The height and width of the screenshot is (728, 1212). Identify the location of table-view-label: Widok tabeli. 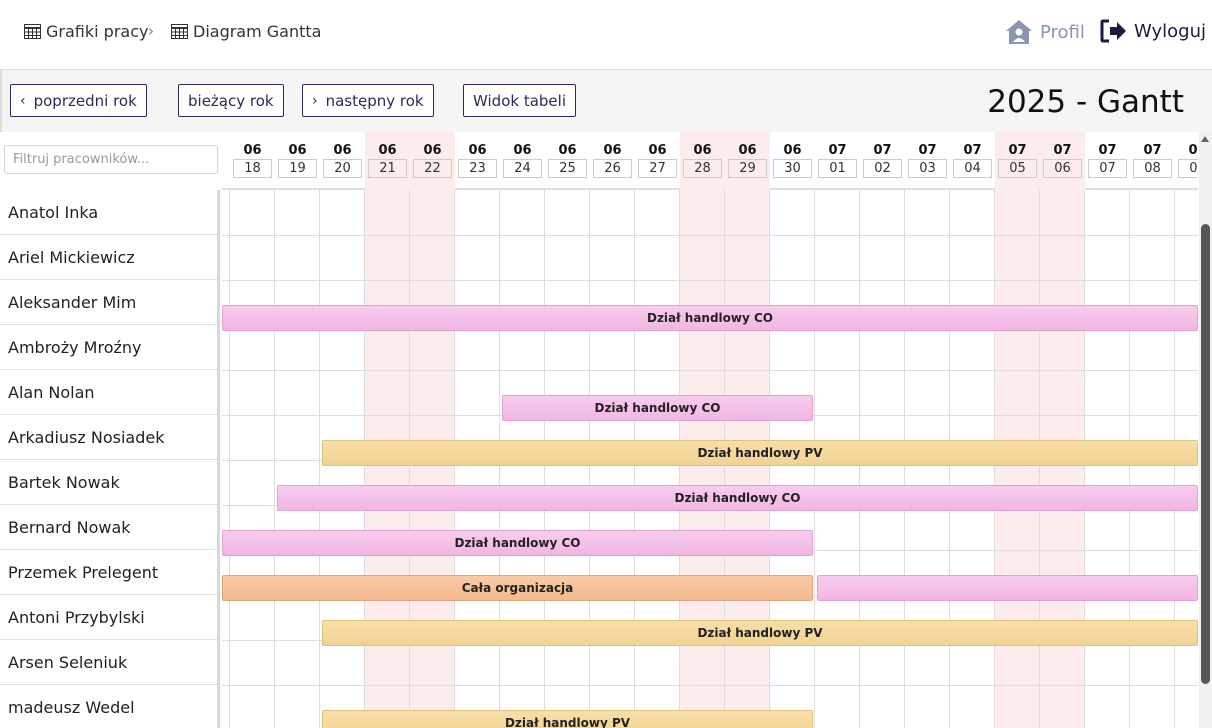
(519, 100).